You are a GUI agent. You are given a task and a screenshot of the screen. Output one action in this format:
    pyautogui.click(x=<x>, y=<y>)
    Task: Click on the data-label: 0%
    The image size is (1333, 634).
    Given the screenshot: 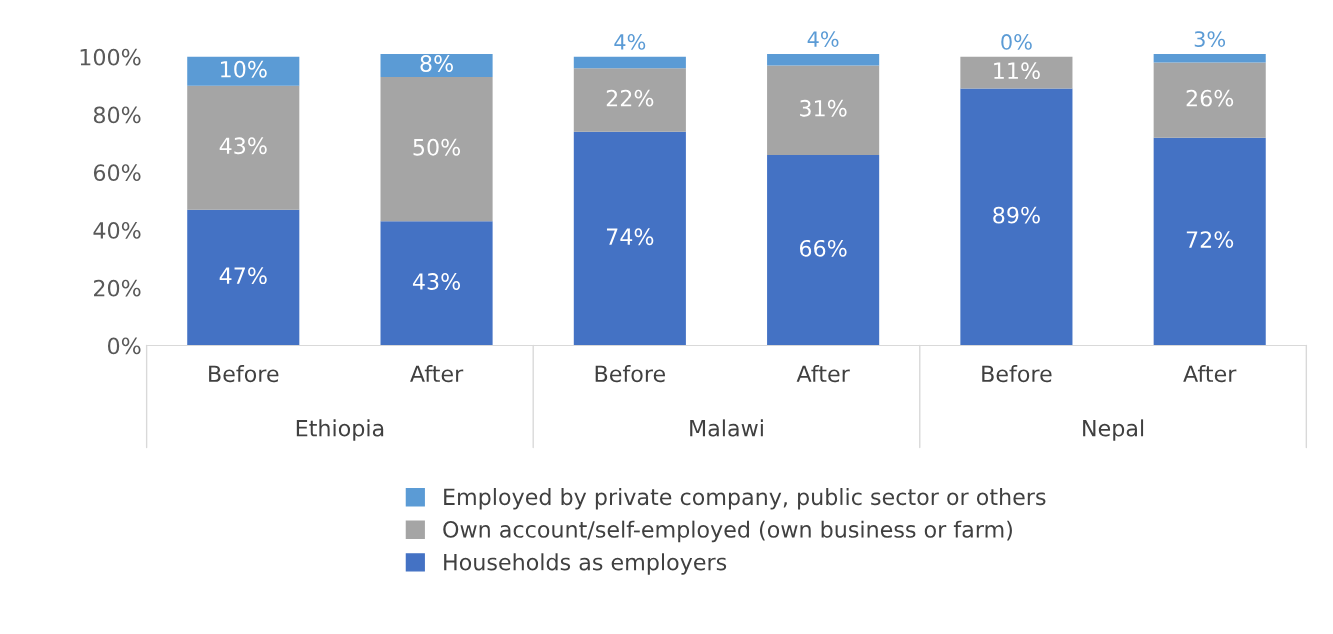 What is the action you would take?
    pyautogui.click(x=1016, y=42)
    